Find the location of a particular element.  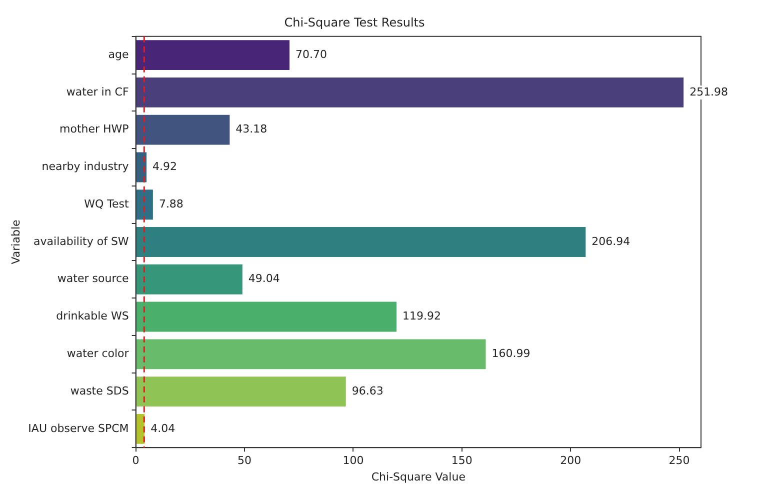

y-axis-title: Variable is located at coordinates (15, 242).